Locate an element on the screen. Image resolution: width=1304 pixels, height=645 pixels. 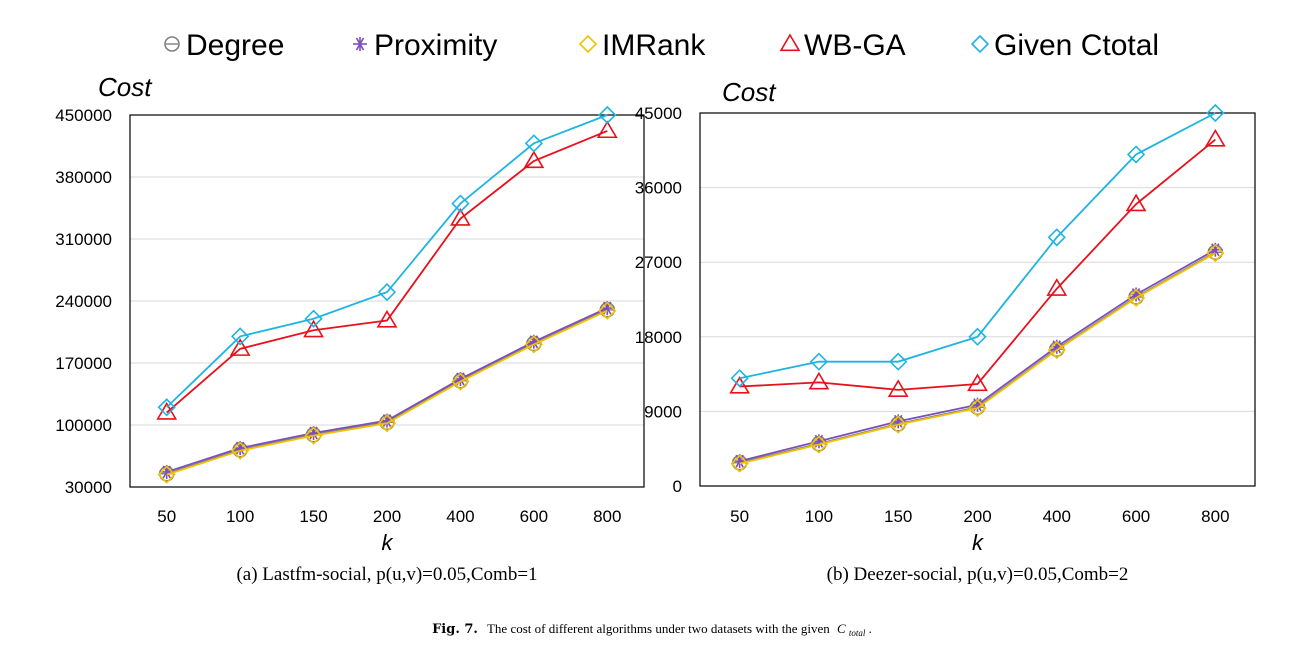
legend-label: WB-GA is located at coordinates (855, 45).